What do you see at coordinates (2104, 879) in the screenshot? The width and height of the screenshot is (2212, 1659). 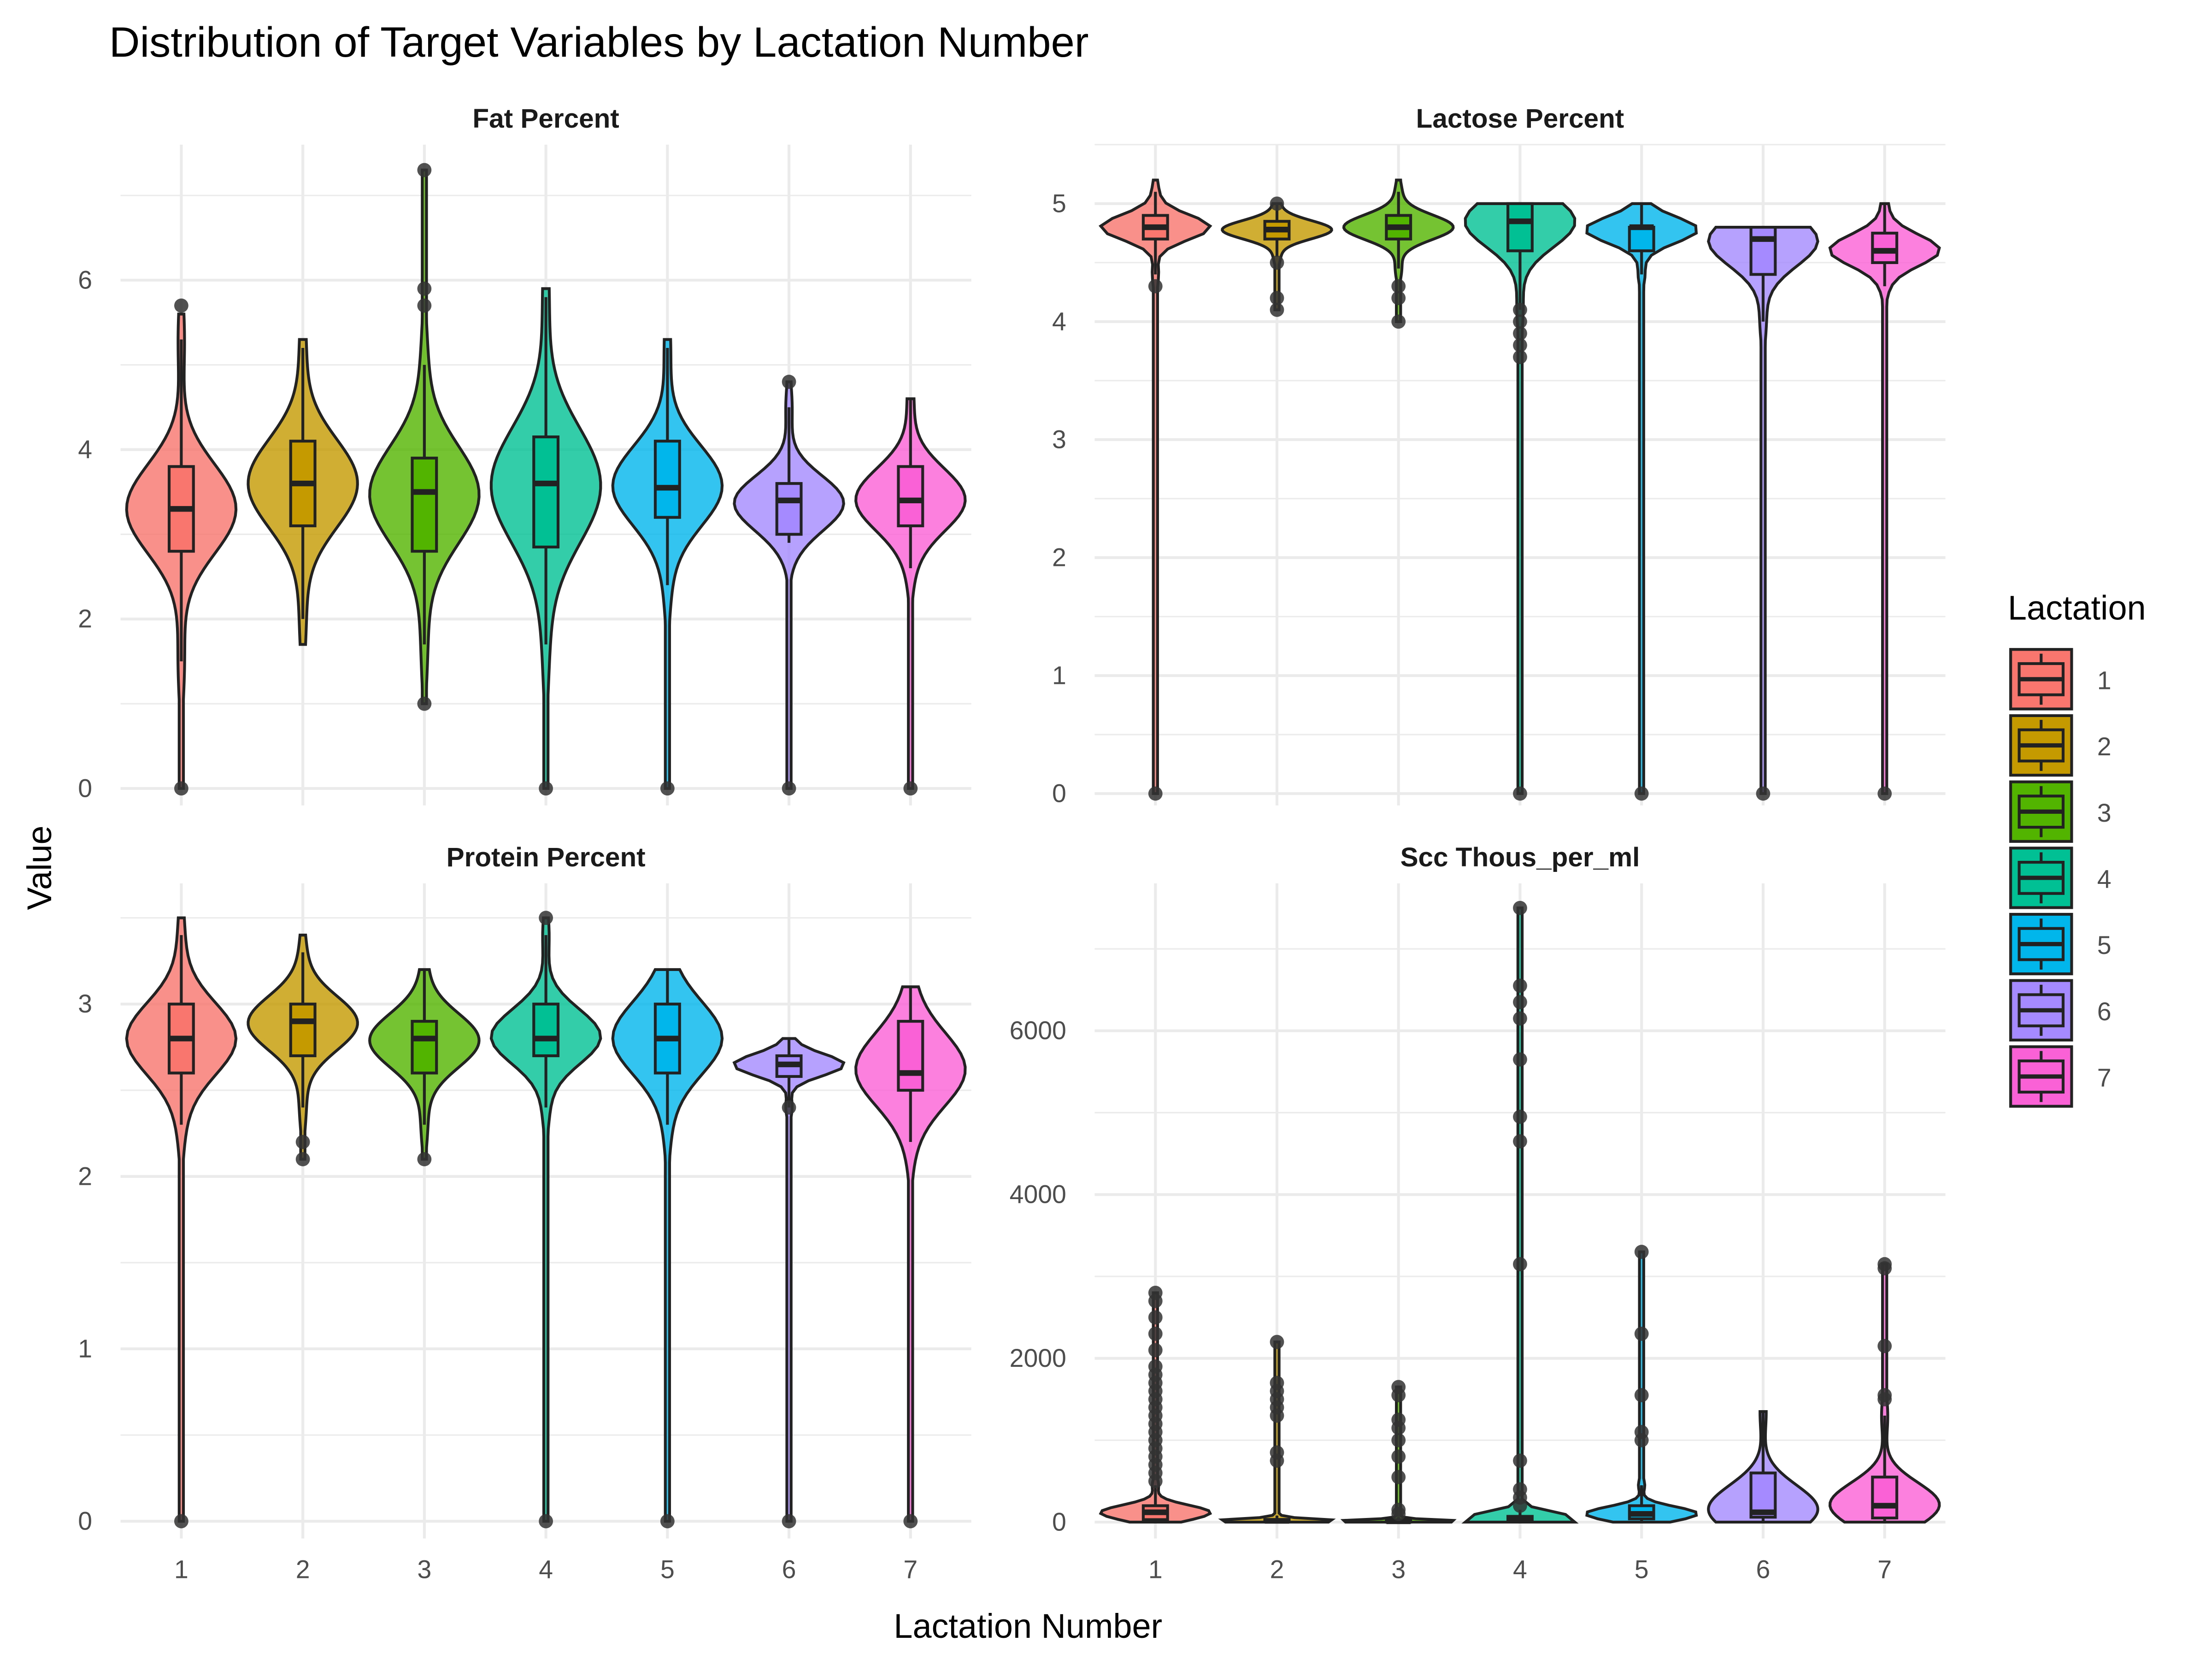 I see `legend-label: 4` at bounding box center [2104, 879].